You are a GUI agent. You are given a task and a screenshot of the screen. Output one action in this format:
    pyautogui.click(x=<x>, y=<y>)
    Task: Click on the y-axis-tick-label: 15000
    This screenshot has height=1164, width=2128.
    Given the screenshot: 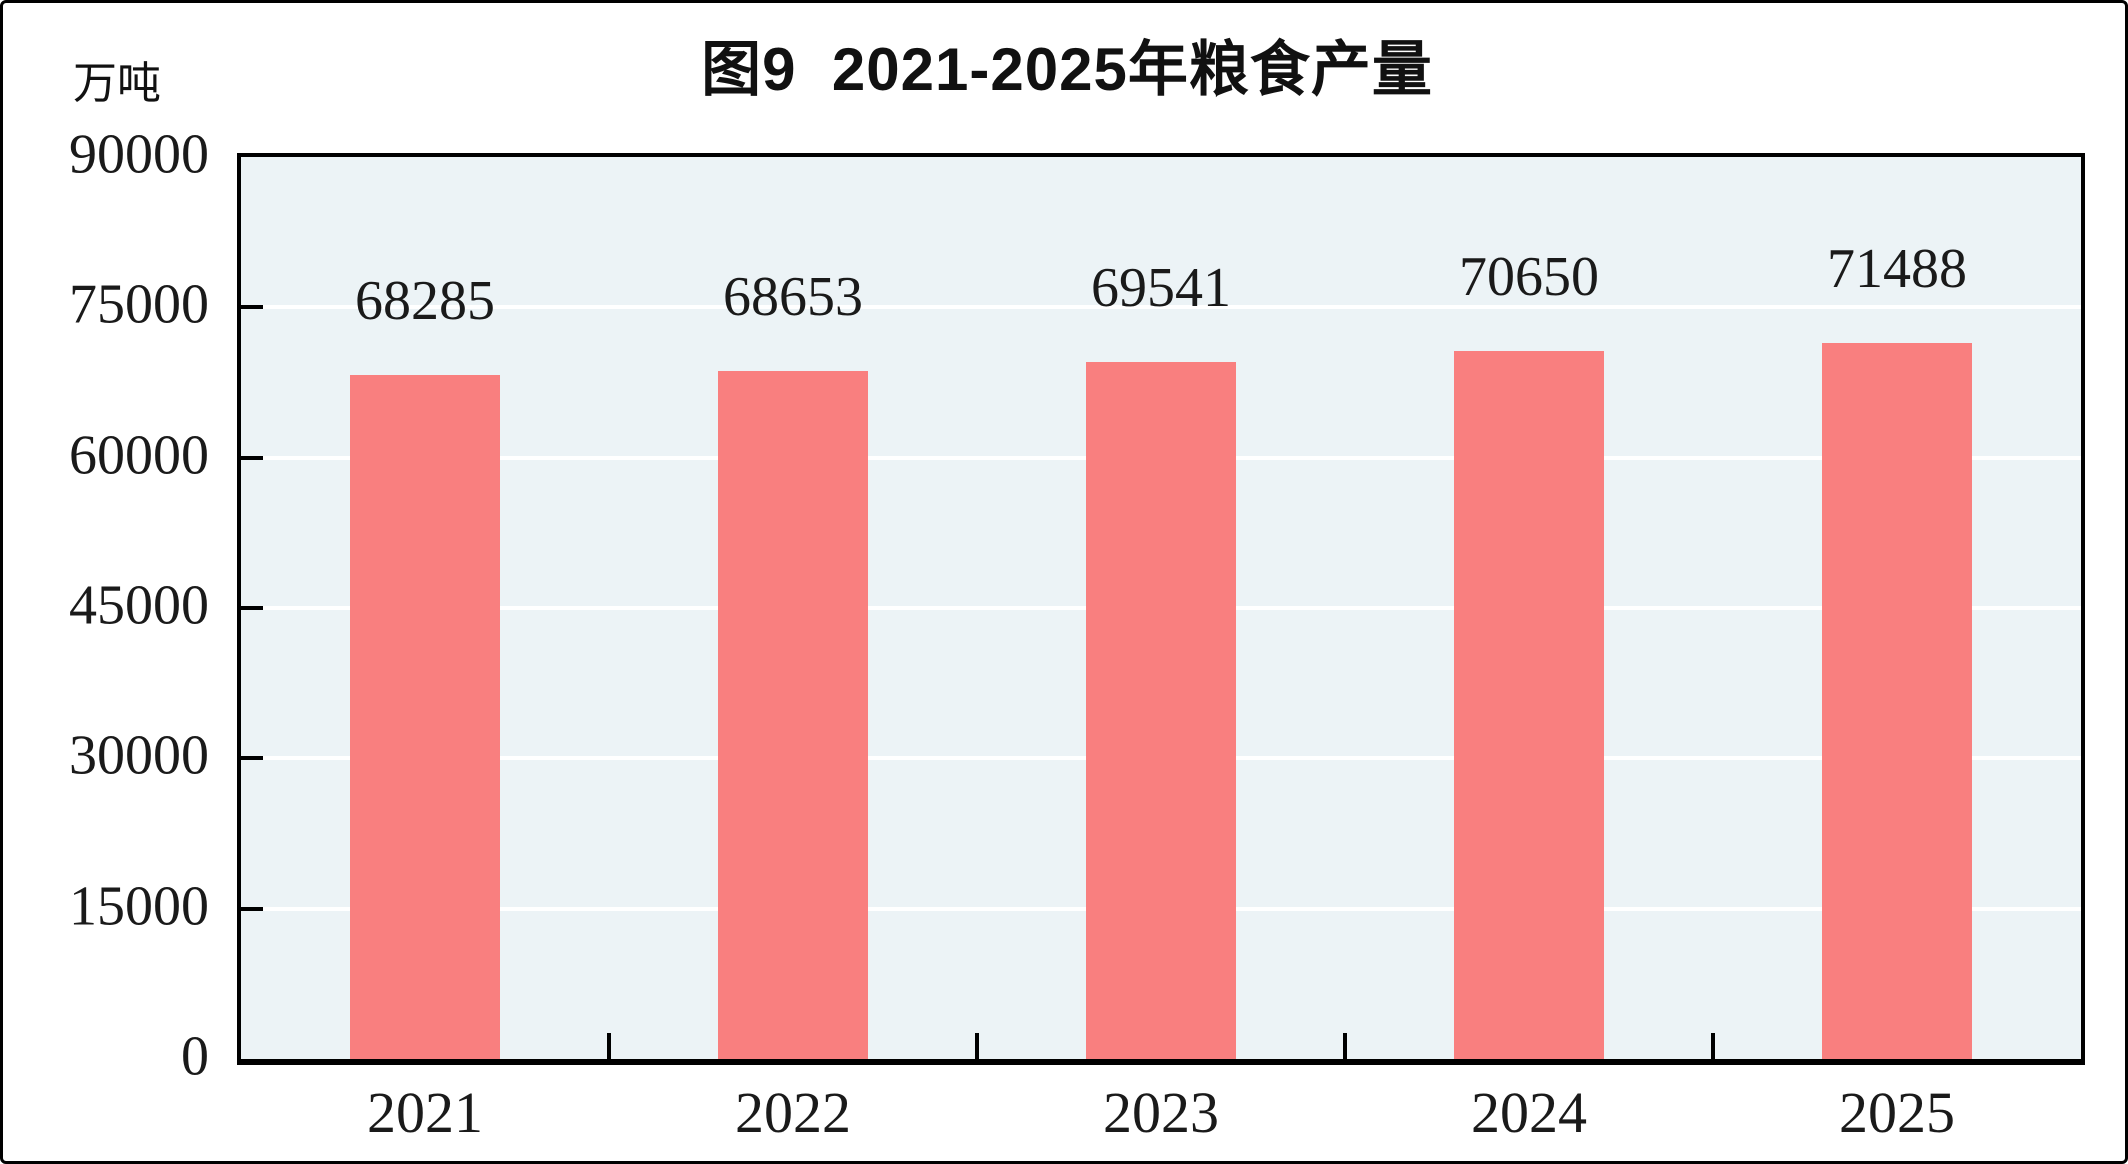 What is the action you would take?
    pyautogui.click(x=139, y=906)
    